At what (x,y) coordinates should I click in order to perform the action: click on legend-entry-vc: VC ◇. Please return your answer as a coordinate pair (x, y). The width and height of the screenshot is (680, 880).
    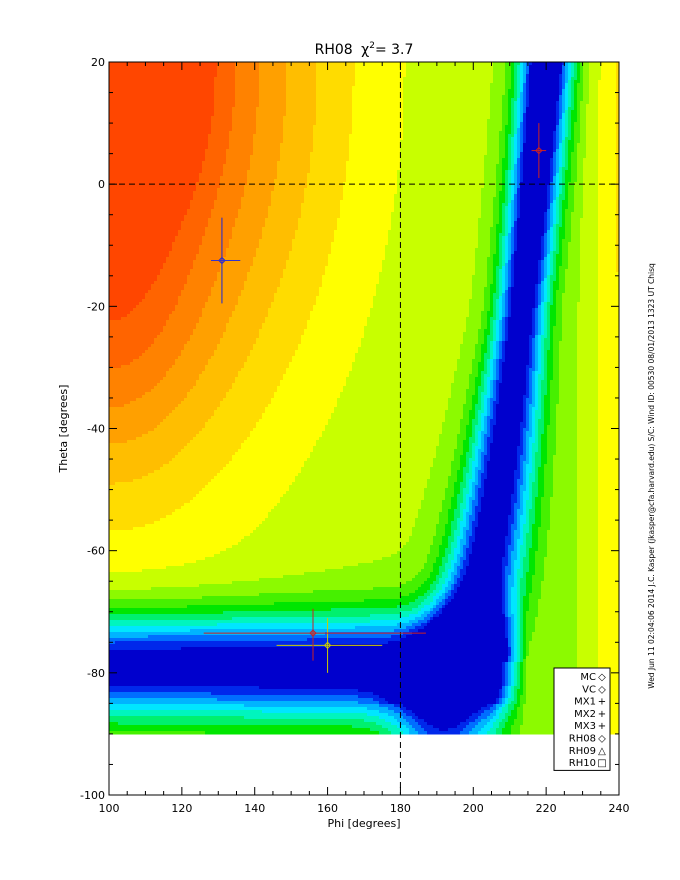
    Looking at the image, I should click on (594, 689).